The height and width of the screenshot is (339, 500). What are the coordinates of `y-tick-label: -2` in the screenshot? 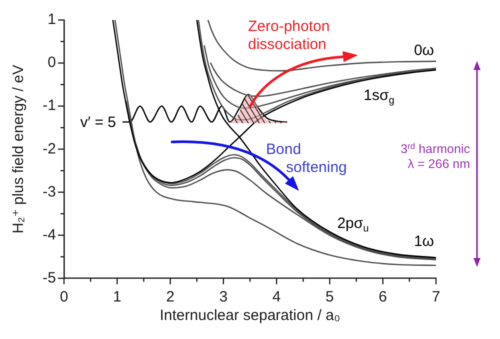 It's located at (49, 149).